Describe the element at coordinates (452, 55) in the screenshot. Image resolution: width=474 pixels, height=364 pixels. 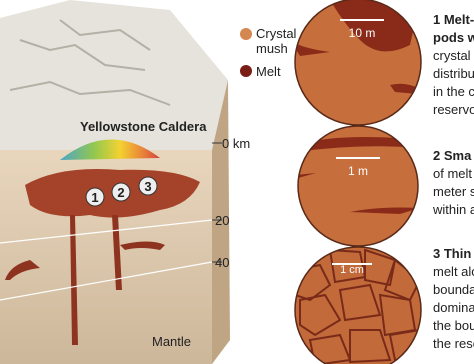
I see `caption-line: crystal` at that location.